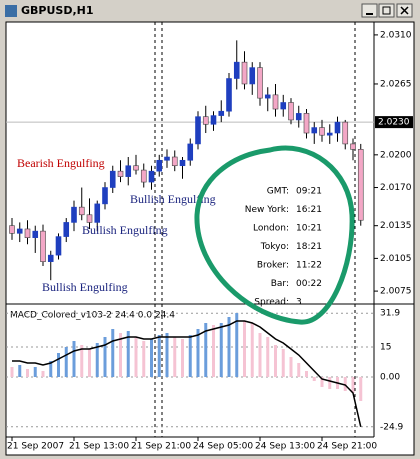 The width and height of the screenshot is (420, 459). What do you see at coordinates (309, 247) in the screenshot?
I see `info-value: 18:21` at bounding box center [309, 247].